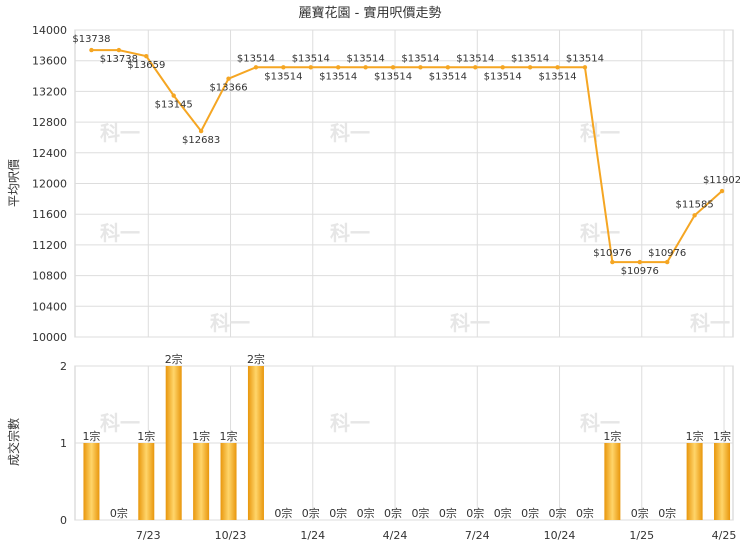  Describe the element at coordinates (721, 180) in the screenshot. I see `price-data-label: $11902` at that location.